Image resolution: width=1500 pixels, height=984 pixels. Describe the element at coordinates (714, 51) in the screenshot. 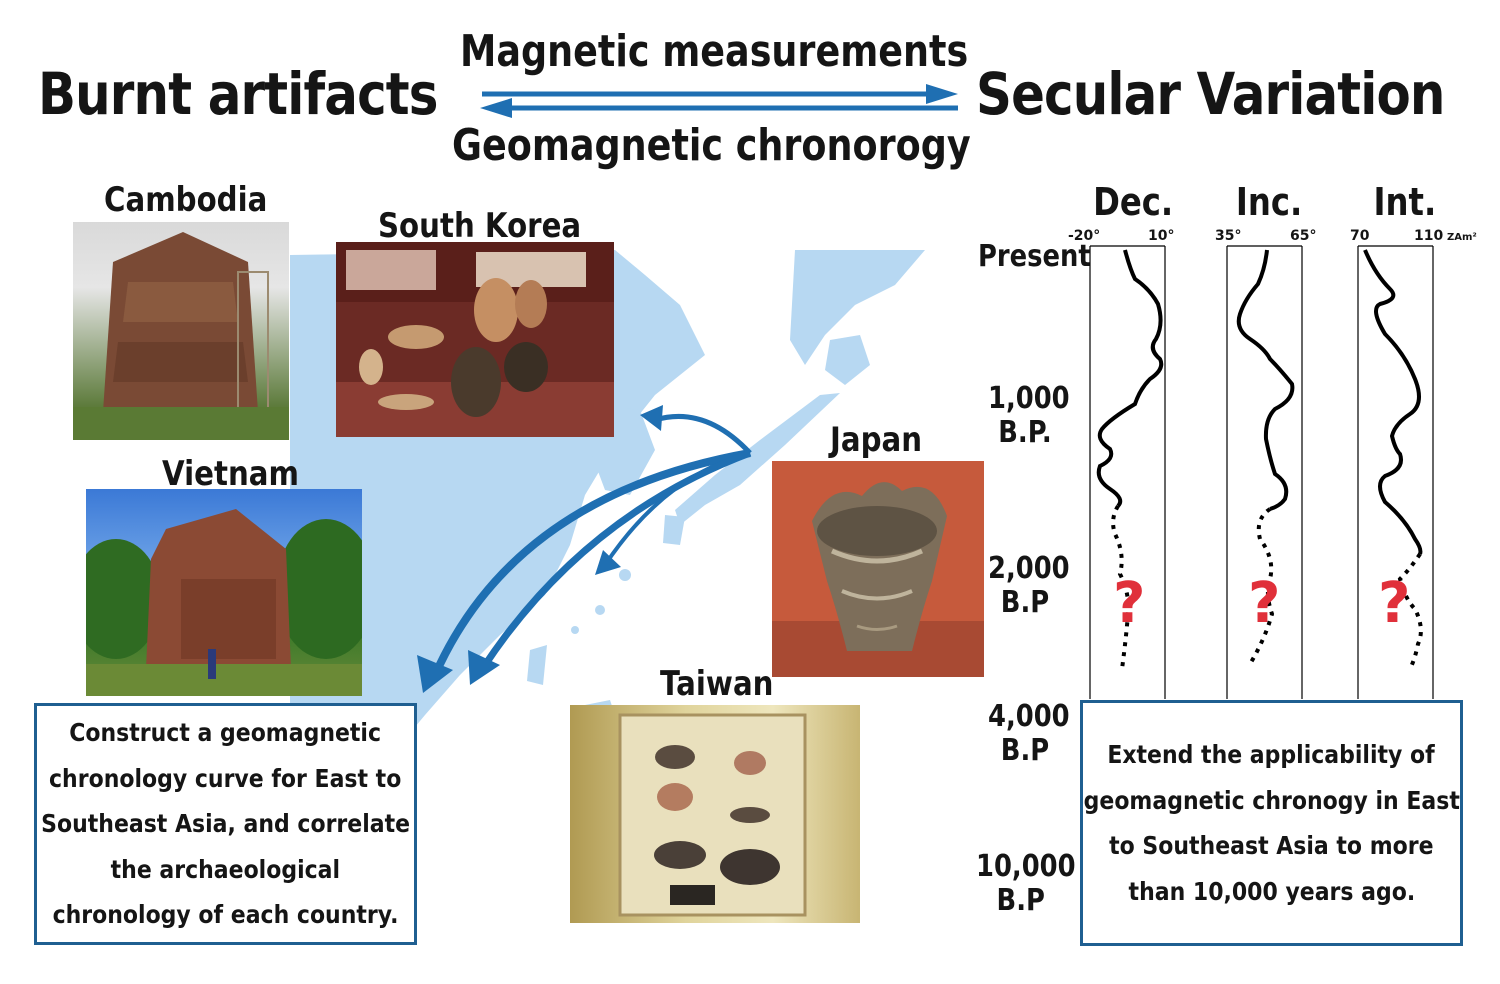

I see `magnetic-measurements-label: Magnetic measurements` at that location.